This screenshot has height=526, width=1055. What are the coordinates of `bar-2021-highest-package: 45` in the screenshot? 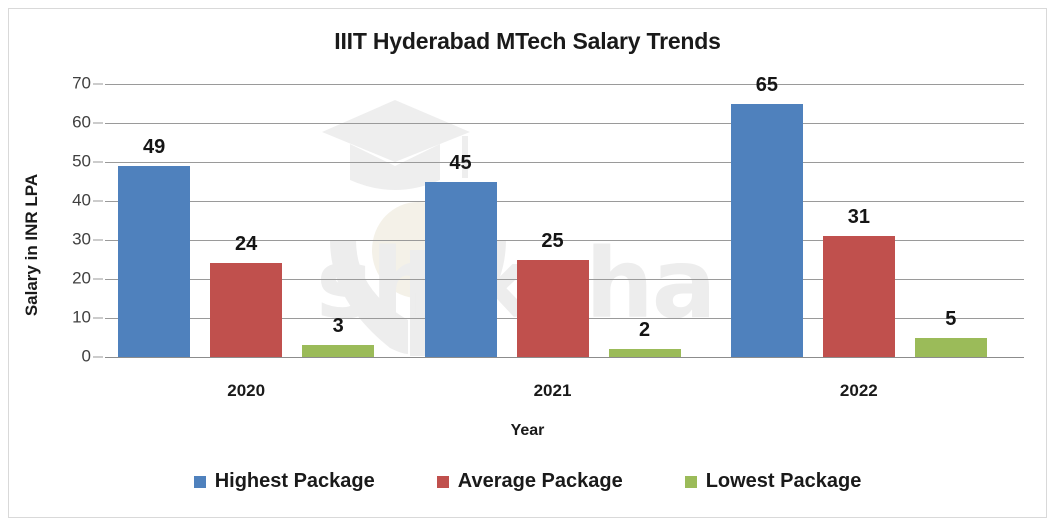 It's located at (460, 254).